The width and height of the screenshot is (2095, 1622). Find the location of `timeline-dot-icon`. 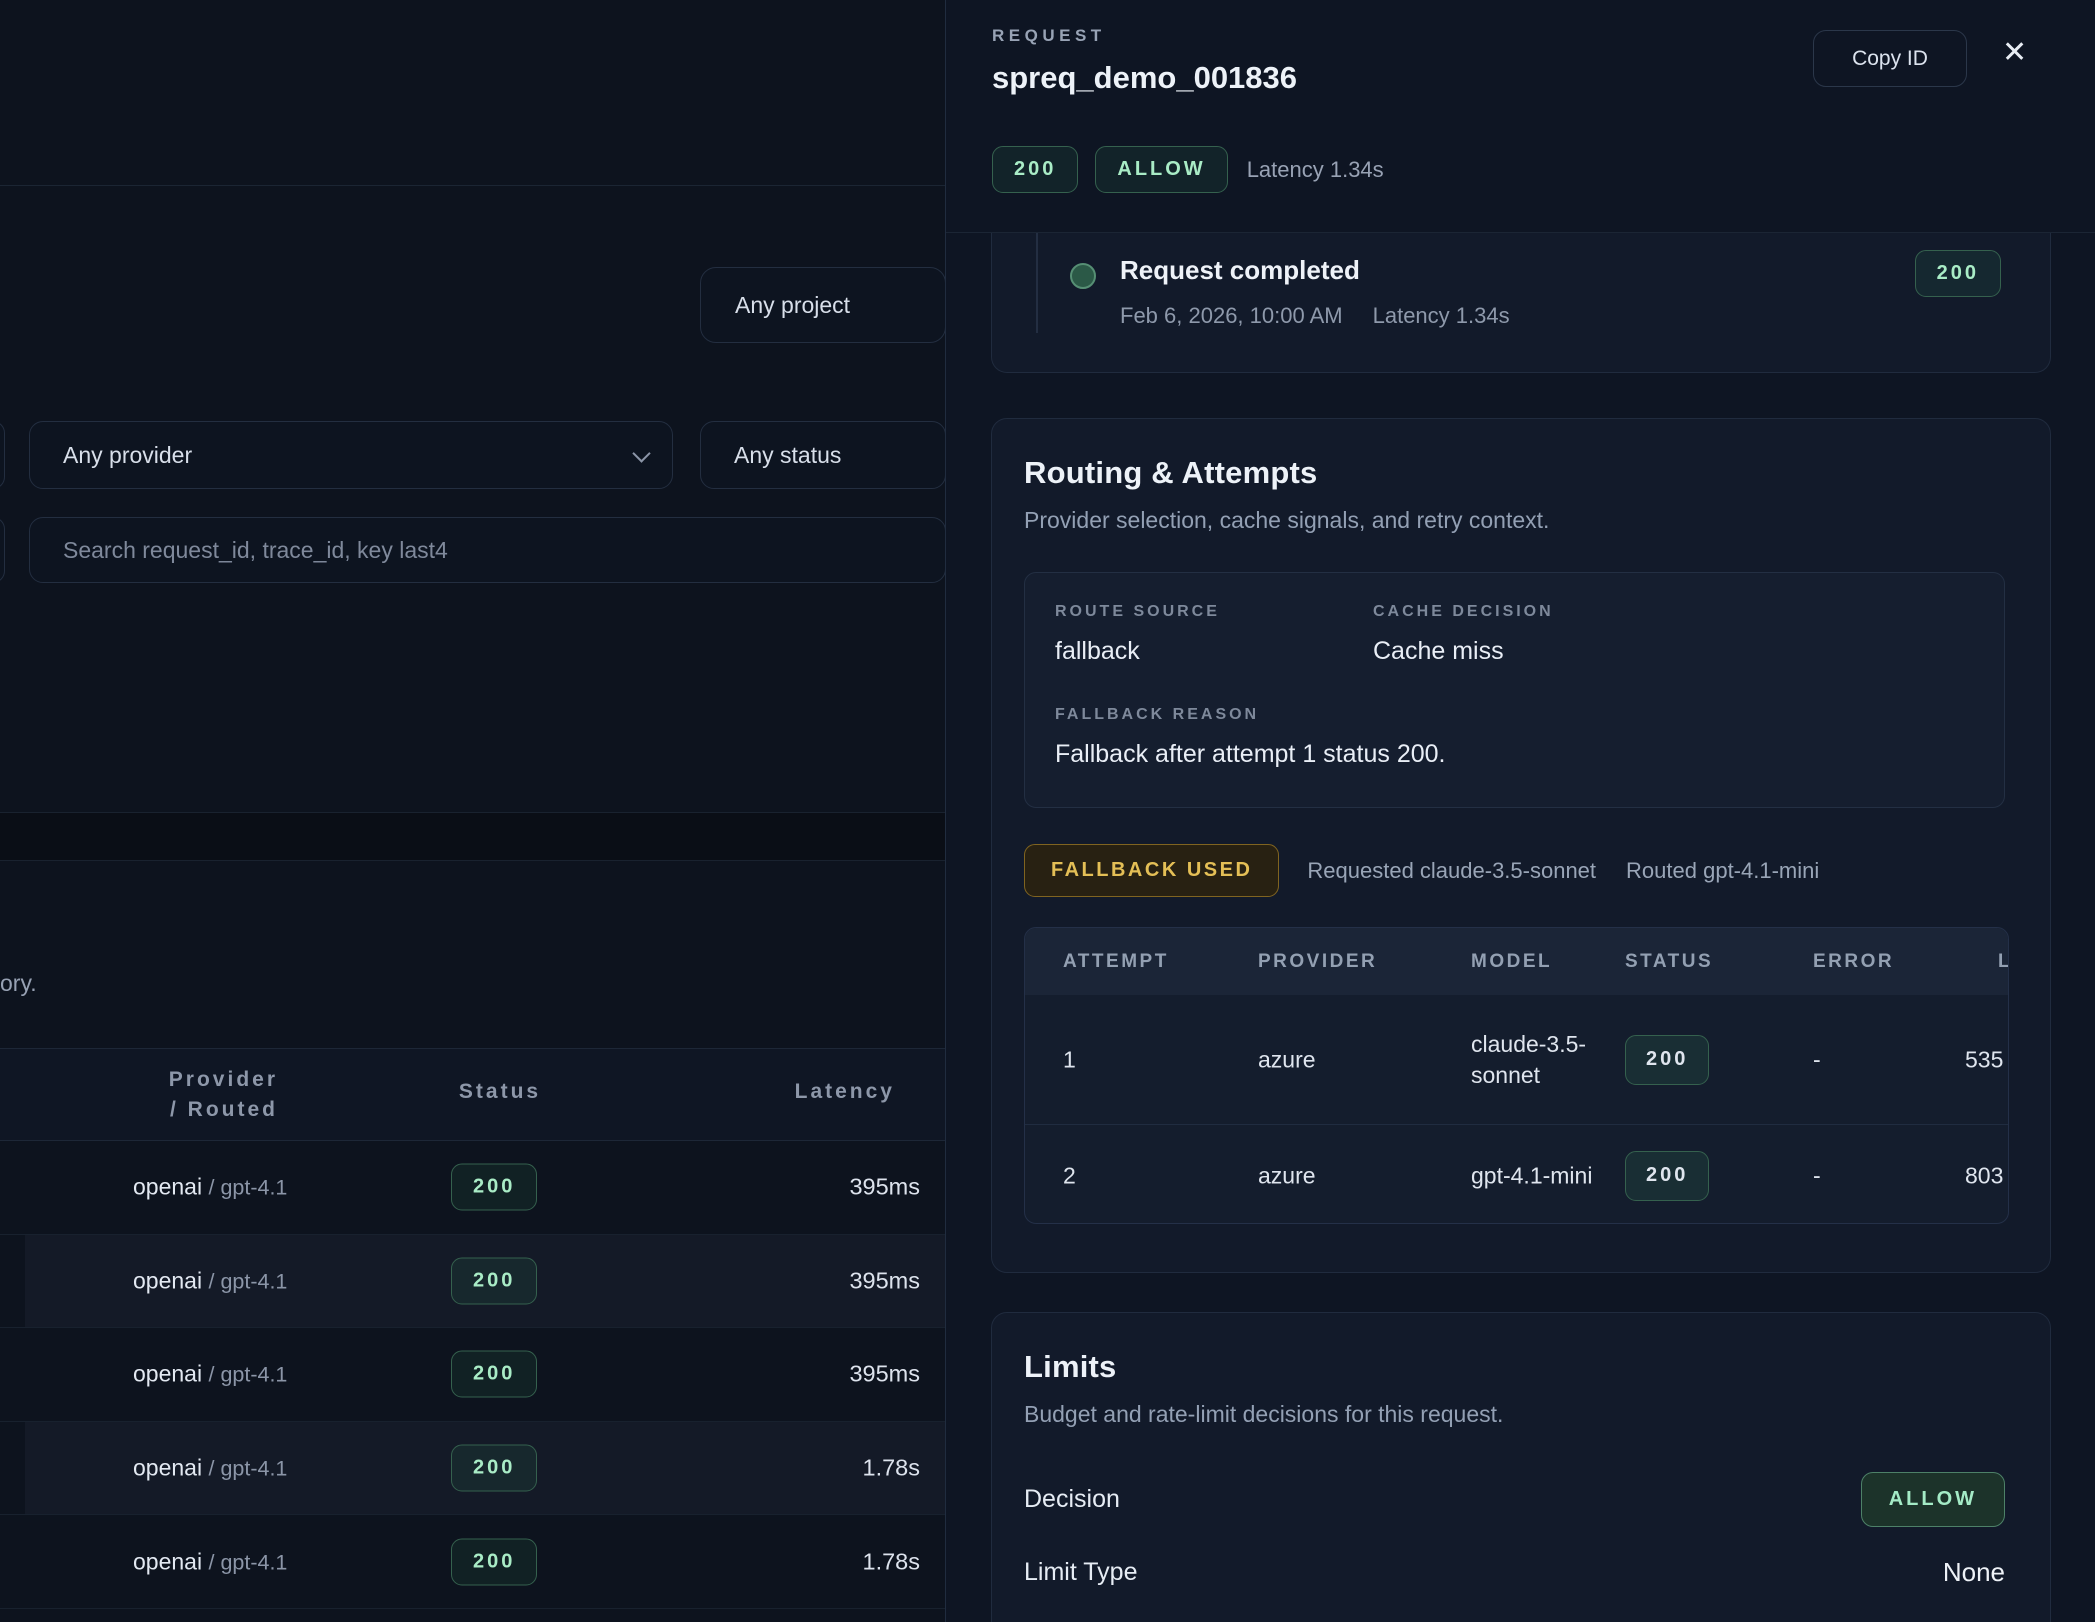

timeline-dot-icon is located at coordinates (1083, 276).